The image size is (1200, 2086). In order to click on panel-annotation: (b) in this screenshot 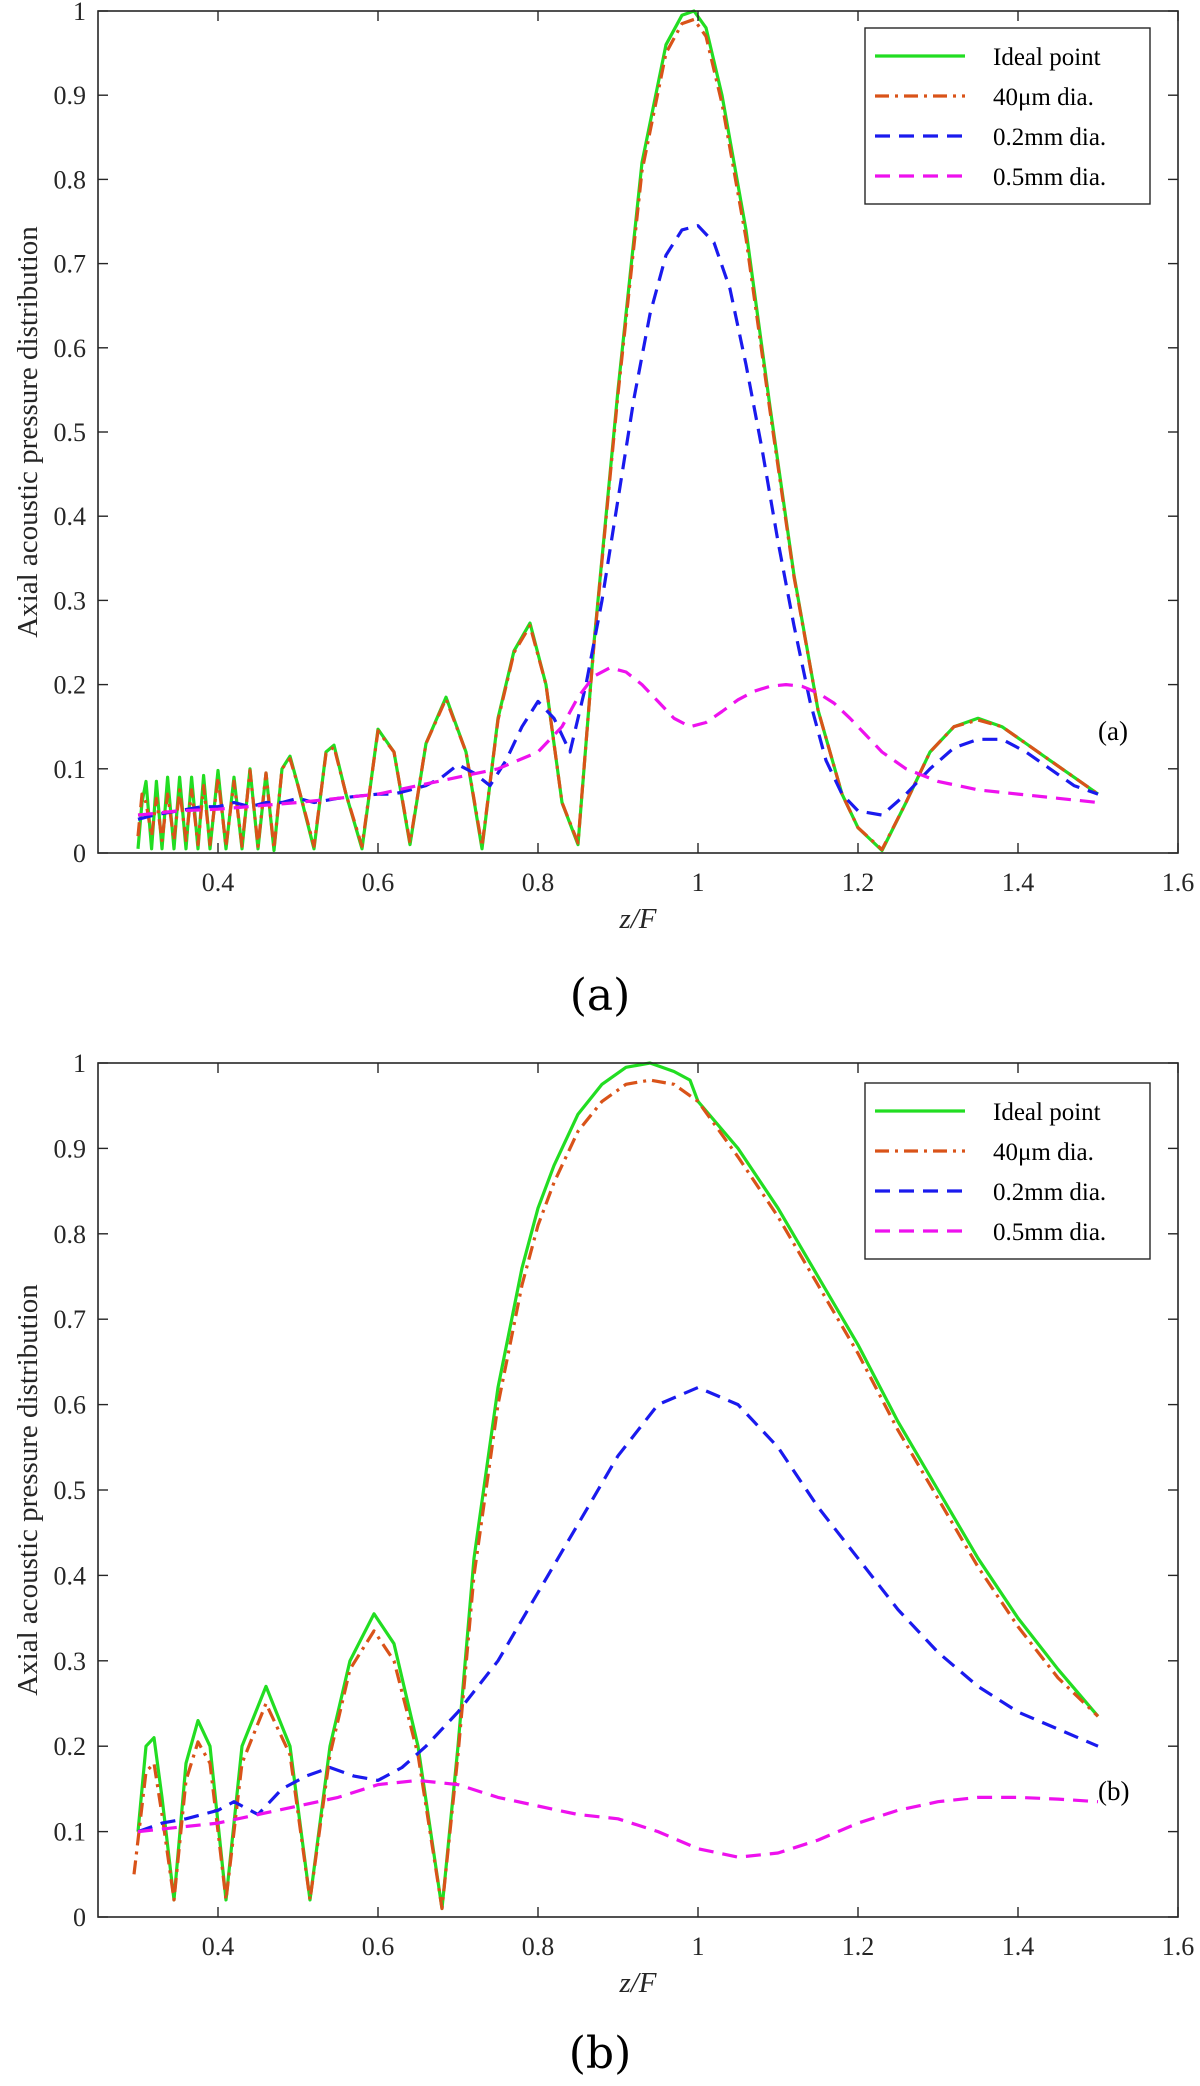, I will do `click(1113, 1791)`.